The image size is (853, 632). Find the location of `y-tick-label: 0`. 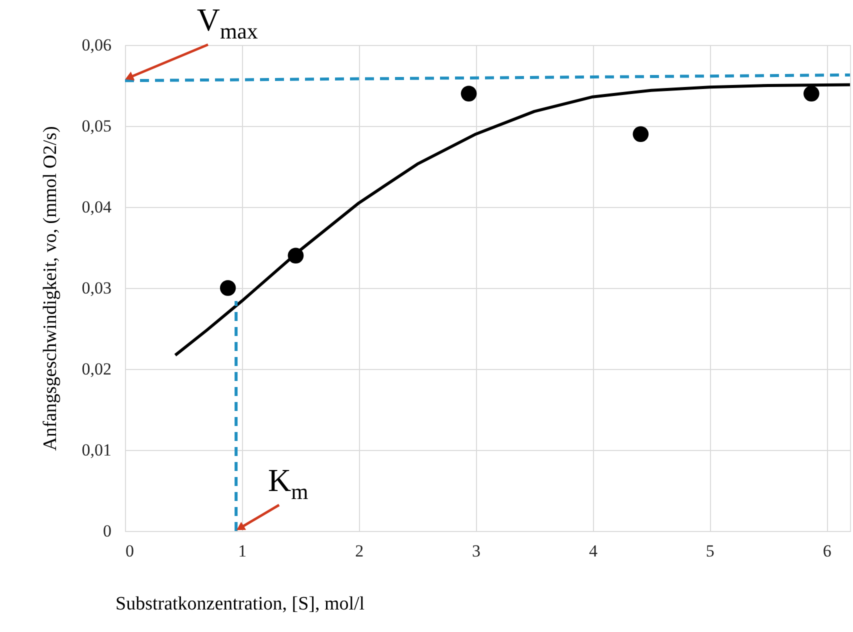

y-tick-label: 0 is located at coordinates (107, 531).